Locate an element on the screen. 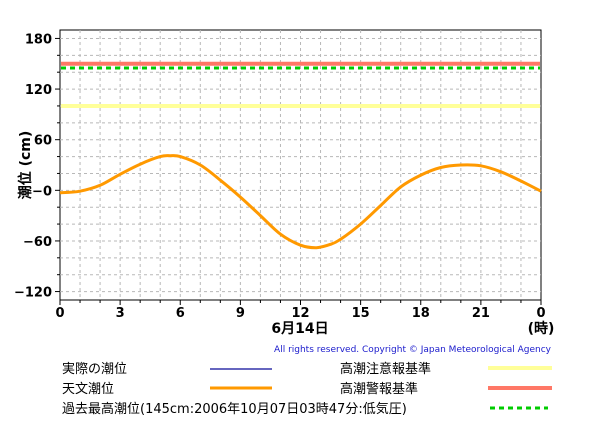  x-tick-label: 15 is located at coordinates (361, 313).